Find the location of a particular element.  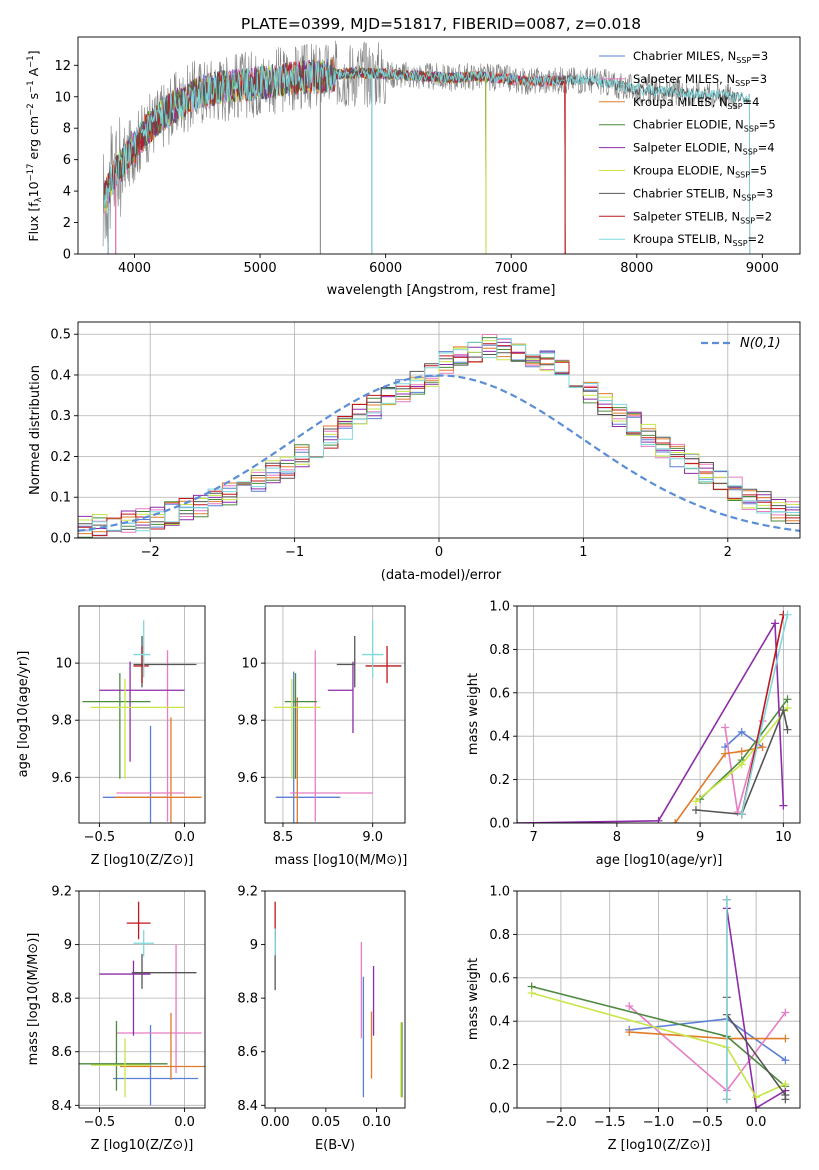

plot-area-massweight_vs_z is located at coordinates (658, 1001).